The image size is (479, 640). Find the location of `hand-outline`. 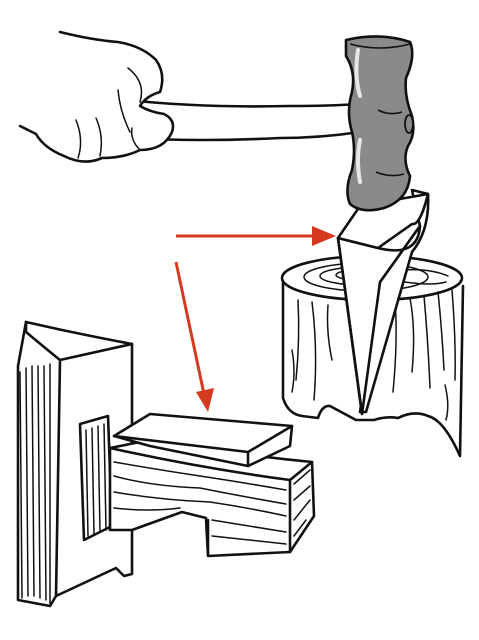

hand-outline is located at coordinates (96, 96).